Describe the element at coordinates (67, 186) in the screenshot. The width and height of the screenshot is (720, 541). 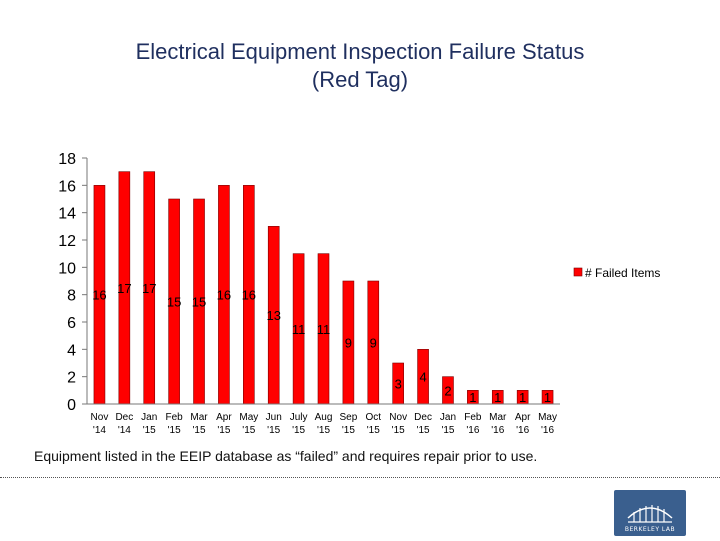
I see `y-tick-label: 16` at that location.